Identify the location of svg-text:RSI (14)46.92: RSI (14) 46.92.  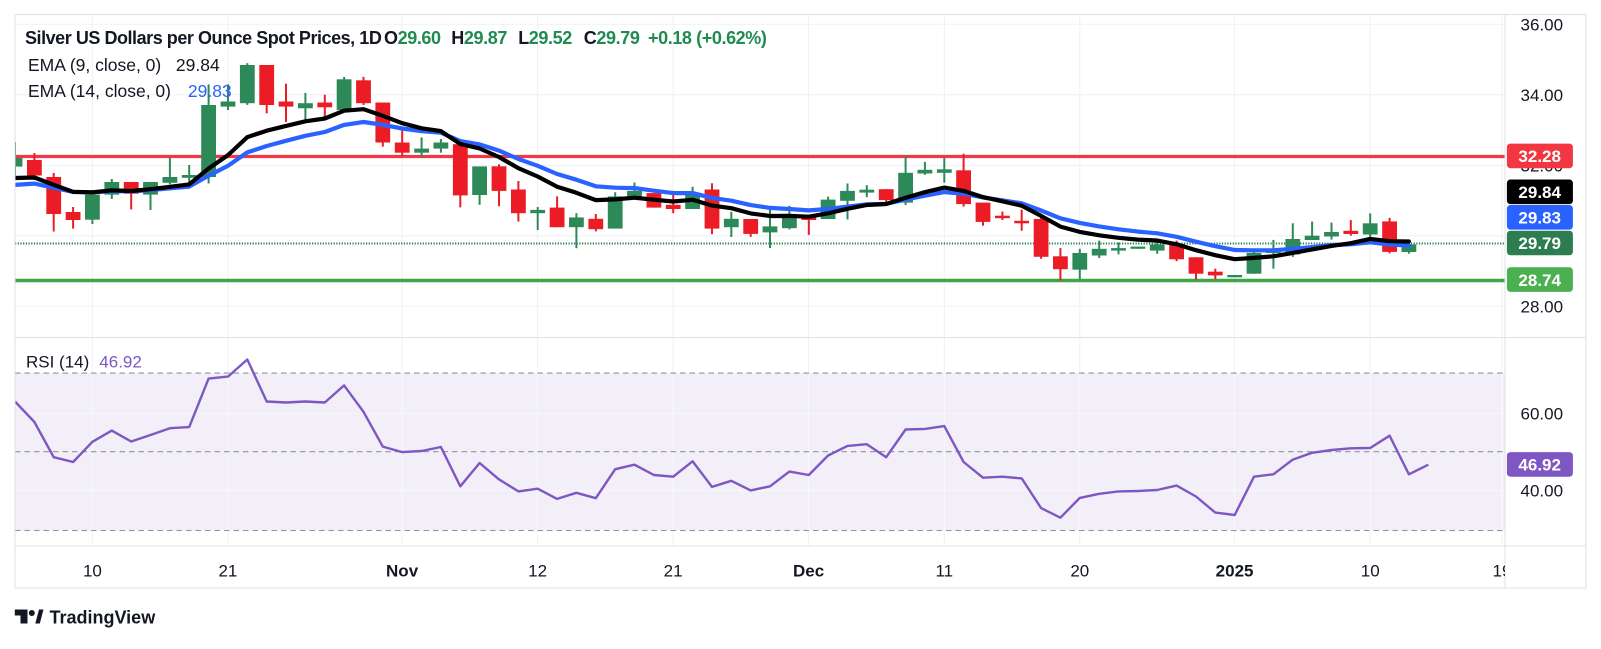
(84, 361).